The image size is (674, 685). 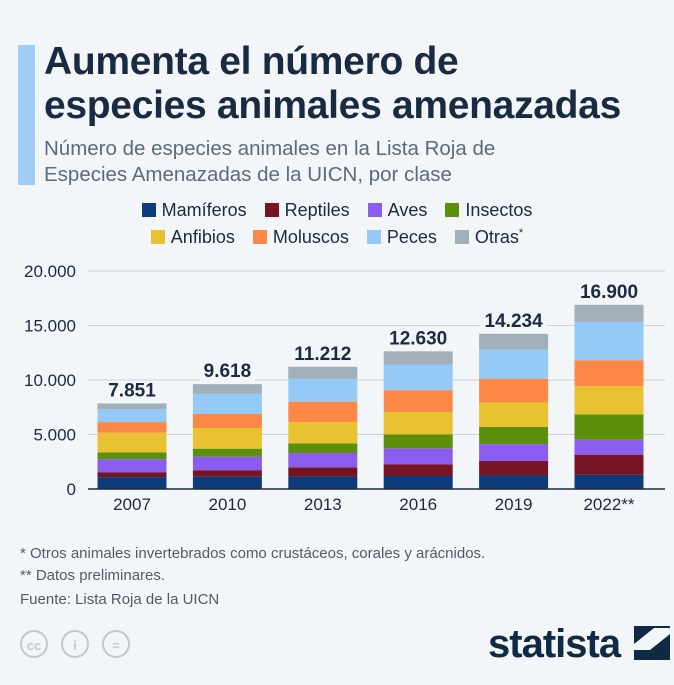 What do you see at coordinates (332, 105) in the screenshot?
I see `title-line-2: especies animales amenazadas` at bounding box center [332, 105].